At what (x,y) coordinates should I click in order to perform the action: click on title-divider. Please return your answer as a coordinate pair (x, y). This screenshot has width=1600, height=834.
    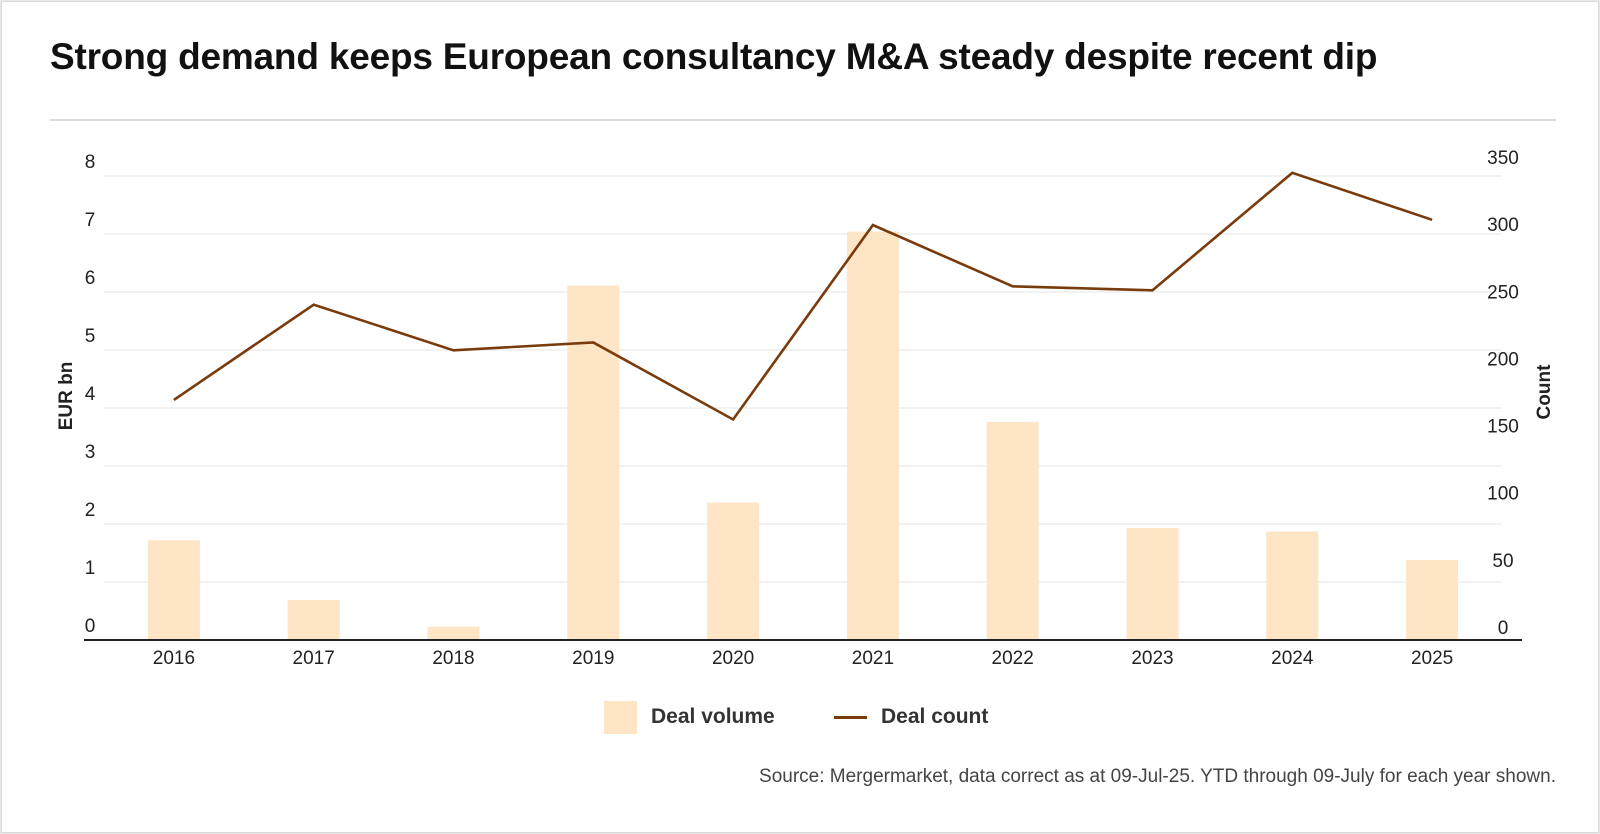
    Looking at the image, I should click on (803, 120).